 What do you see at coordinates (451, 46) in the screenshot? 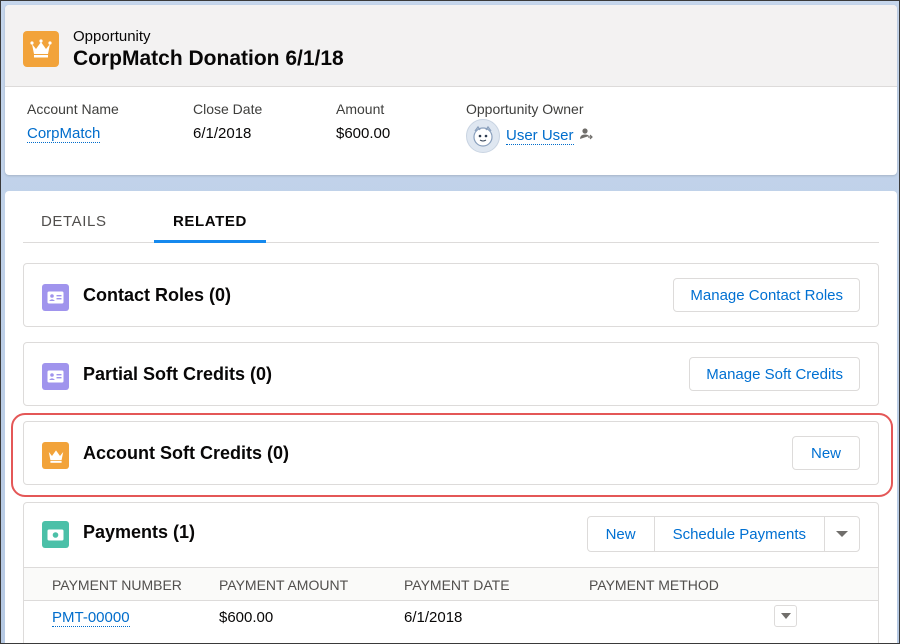
I see `record-header-top: Opportunity CorpMatch Donation 6/1/18` at bounding box center [451, 46].